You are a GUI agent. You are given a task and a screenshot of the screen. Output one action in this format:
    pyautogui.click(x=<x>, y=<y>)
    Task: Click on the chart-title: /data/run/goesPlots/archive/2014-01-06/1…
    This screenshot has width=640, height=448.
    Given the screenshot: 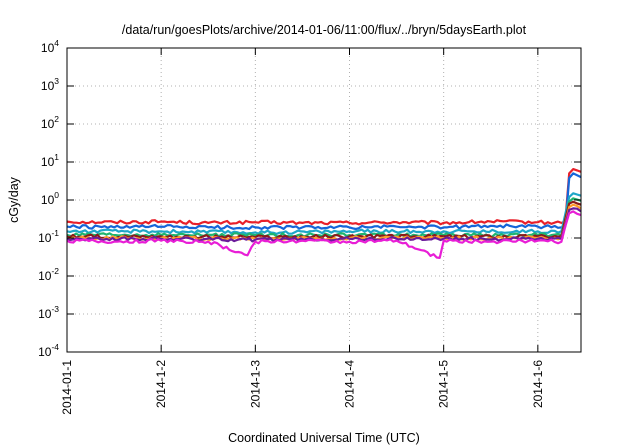 What is the action you would take?
    pyautogui.click(x=324, y=30)
    